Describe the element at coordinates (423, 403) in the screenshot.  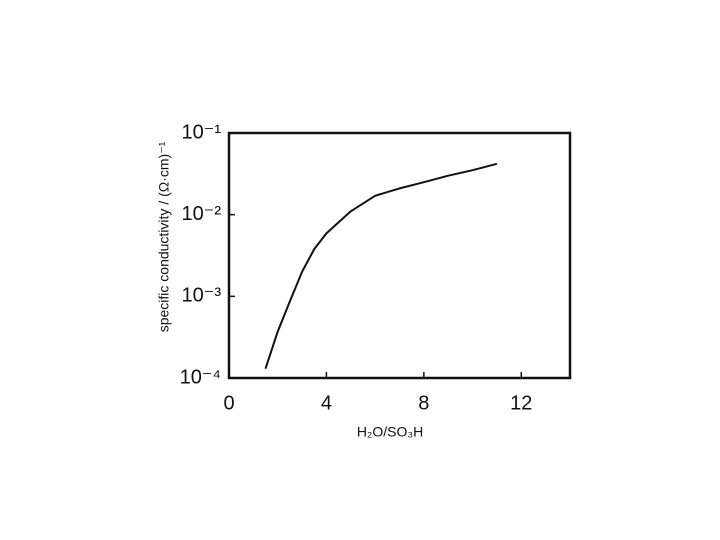
I see `x-tick-label: 8` at that location.